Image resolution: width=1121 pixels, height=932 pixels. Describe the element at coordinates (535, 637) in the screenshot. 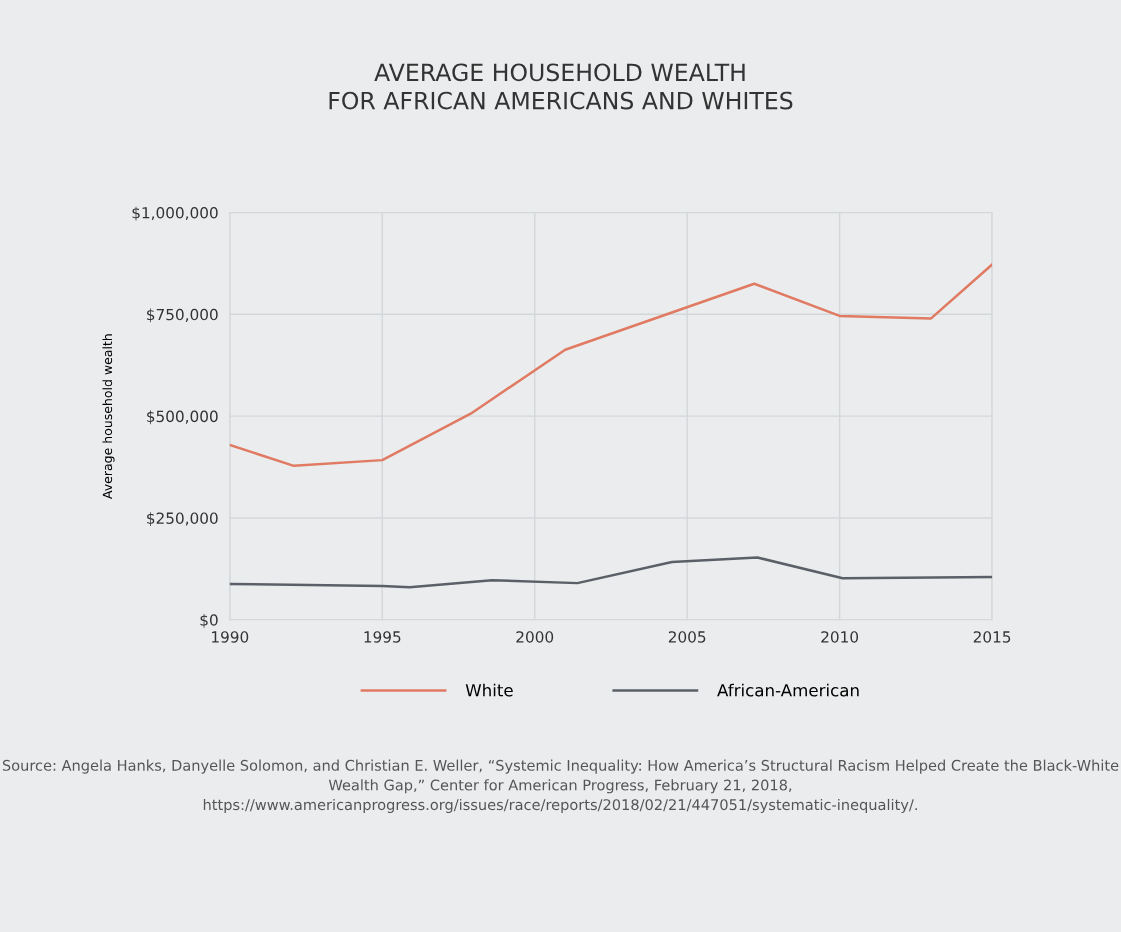

I see `x-tick-label: 2000` at that location.